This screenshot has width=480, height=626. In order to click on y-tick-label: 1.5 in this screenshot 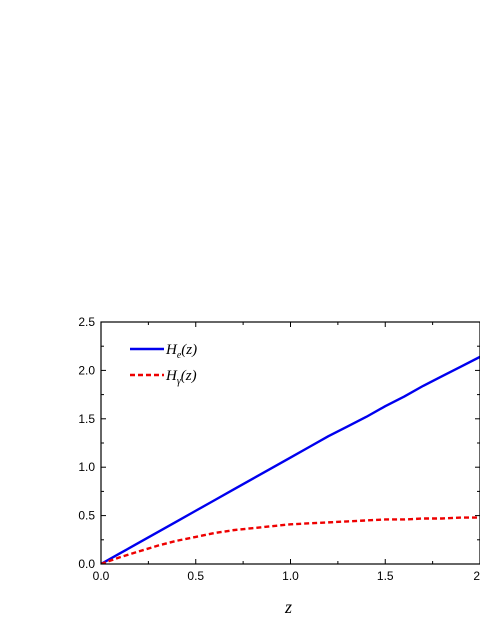, I will do `click(86, 419)`.